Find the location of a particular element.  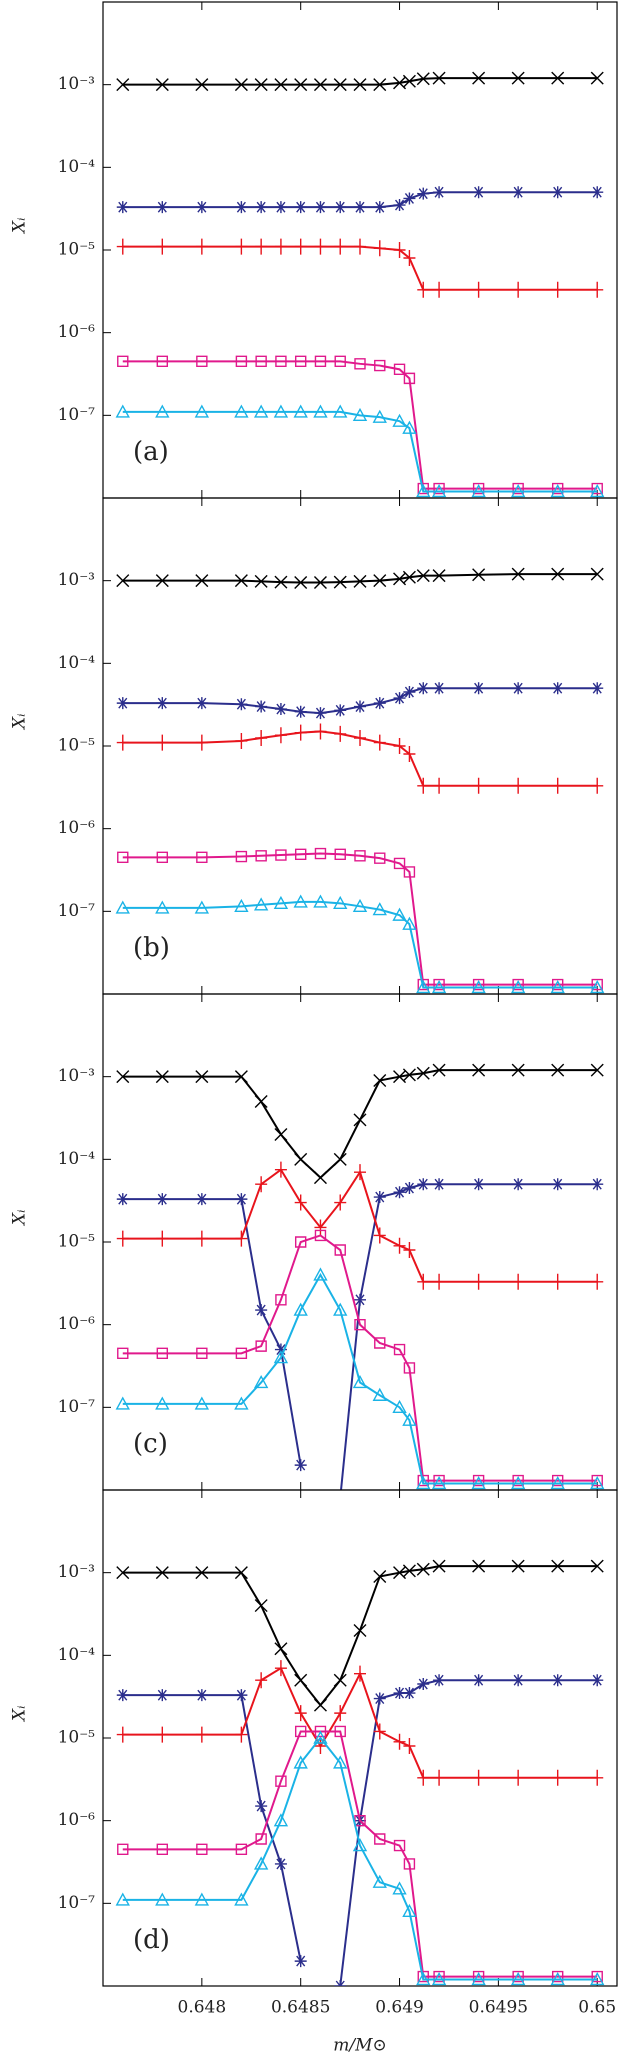

x-tick-label: 0.6485 is located at coordinates (300, 2008).